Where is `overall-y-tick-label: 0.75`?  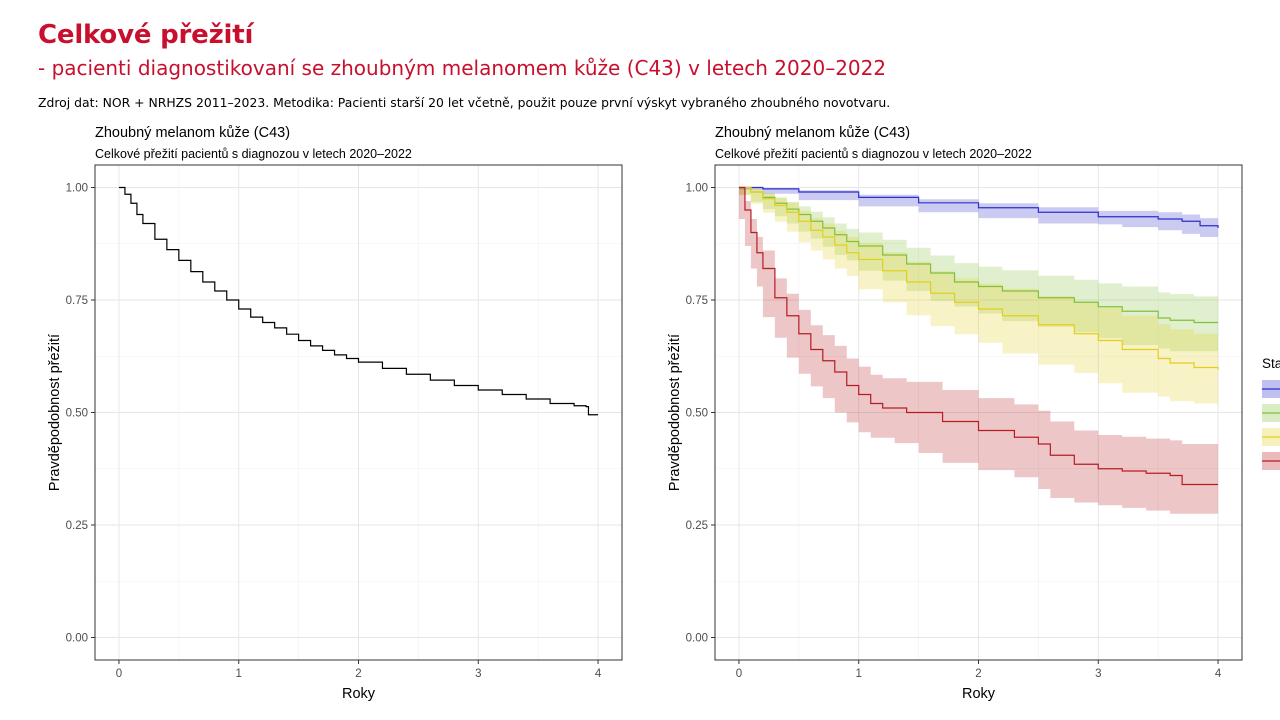 overall-y-tick-label: 0.75 is located at coordinates (77, 301).